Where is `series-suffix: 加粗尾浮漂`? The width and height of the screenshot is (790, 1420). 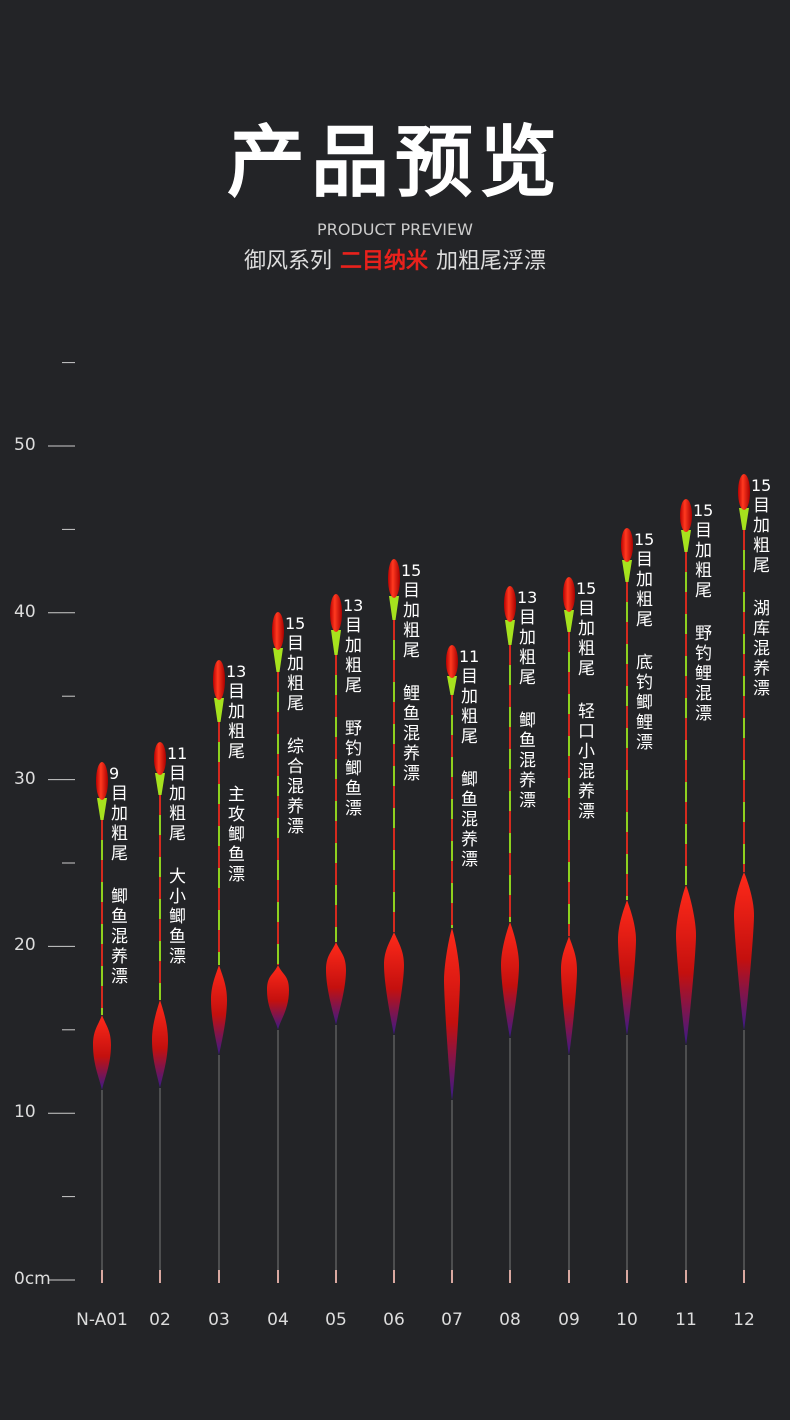 series-suffix: 加粗尾浮漂 is located at coordinates (491, 261).